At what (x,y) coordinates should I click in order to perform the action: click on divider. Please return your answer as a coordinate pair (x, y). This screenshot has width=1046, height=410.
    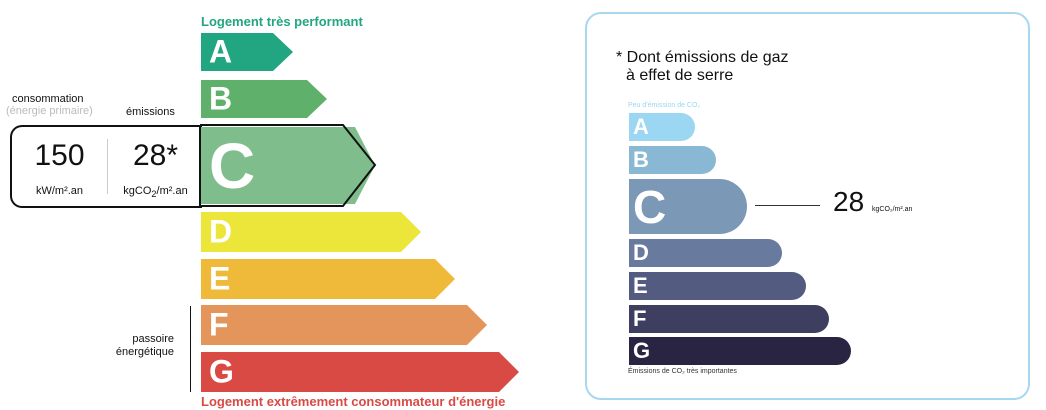
    Looking at the image, I should click on (107, 166).